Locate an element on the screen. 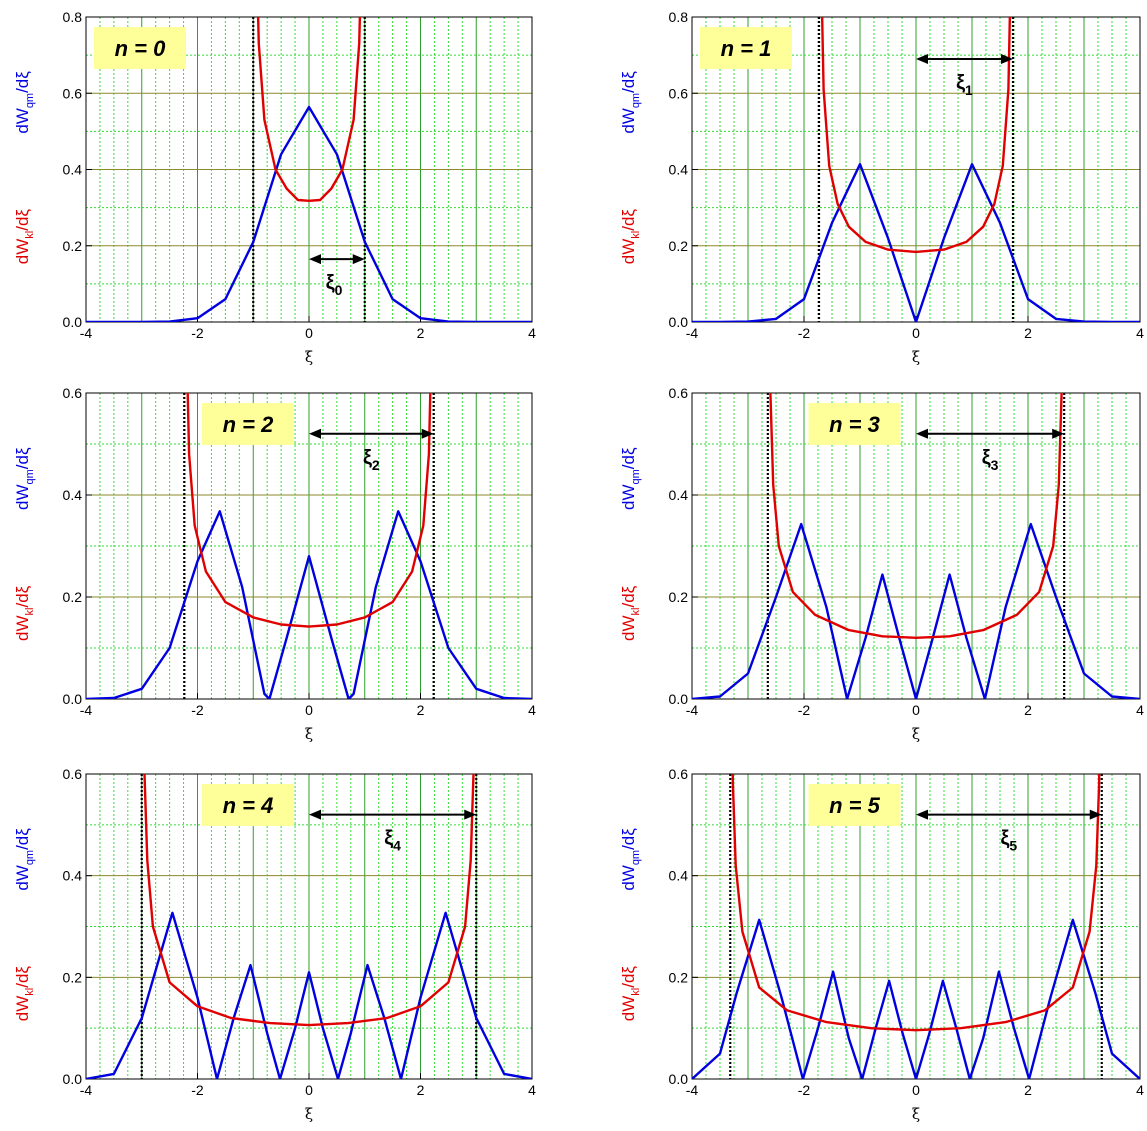  n-label: n = 2 is located at coordinates (249, 424).